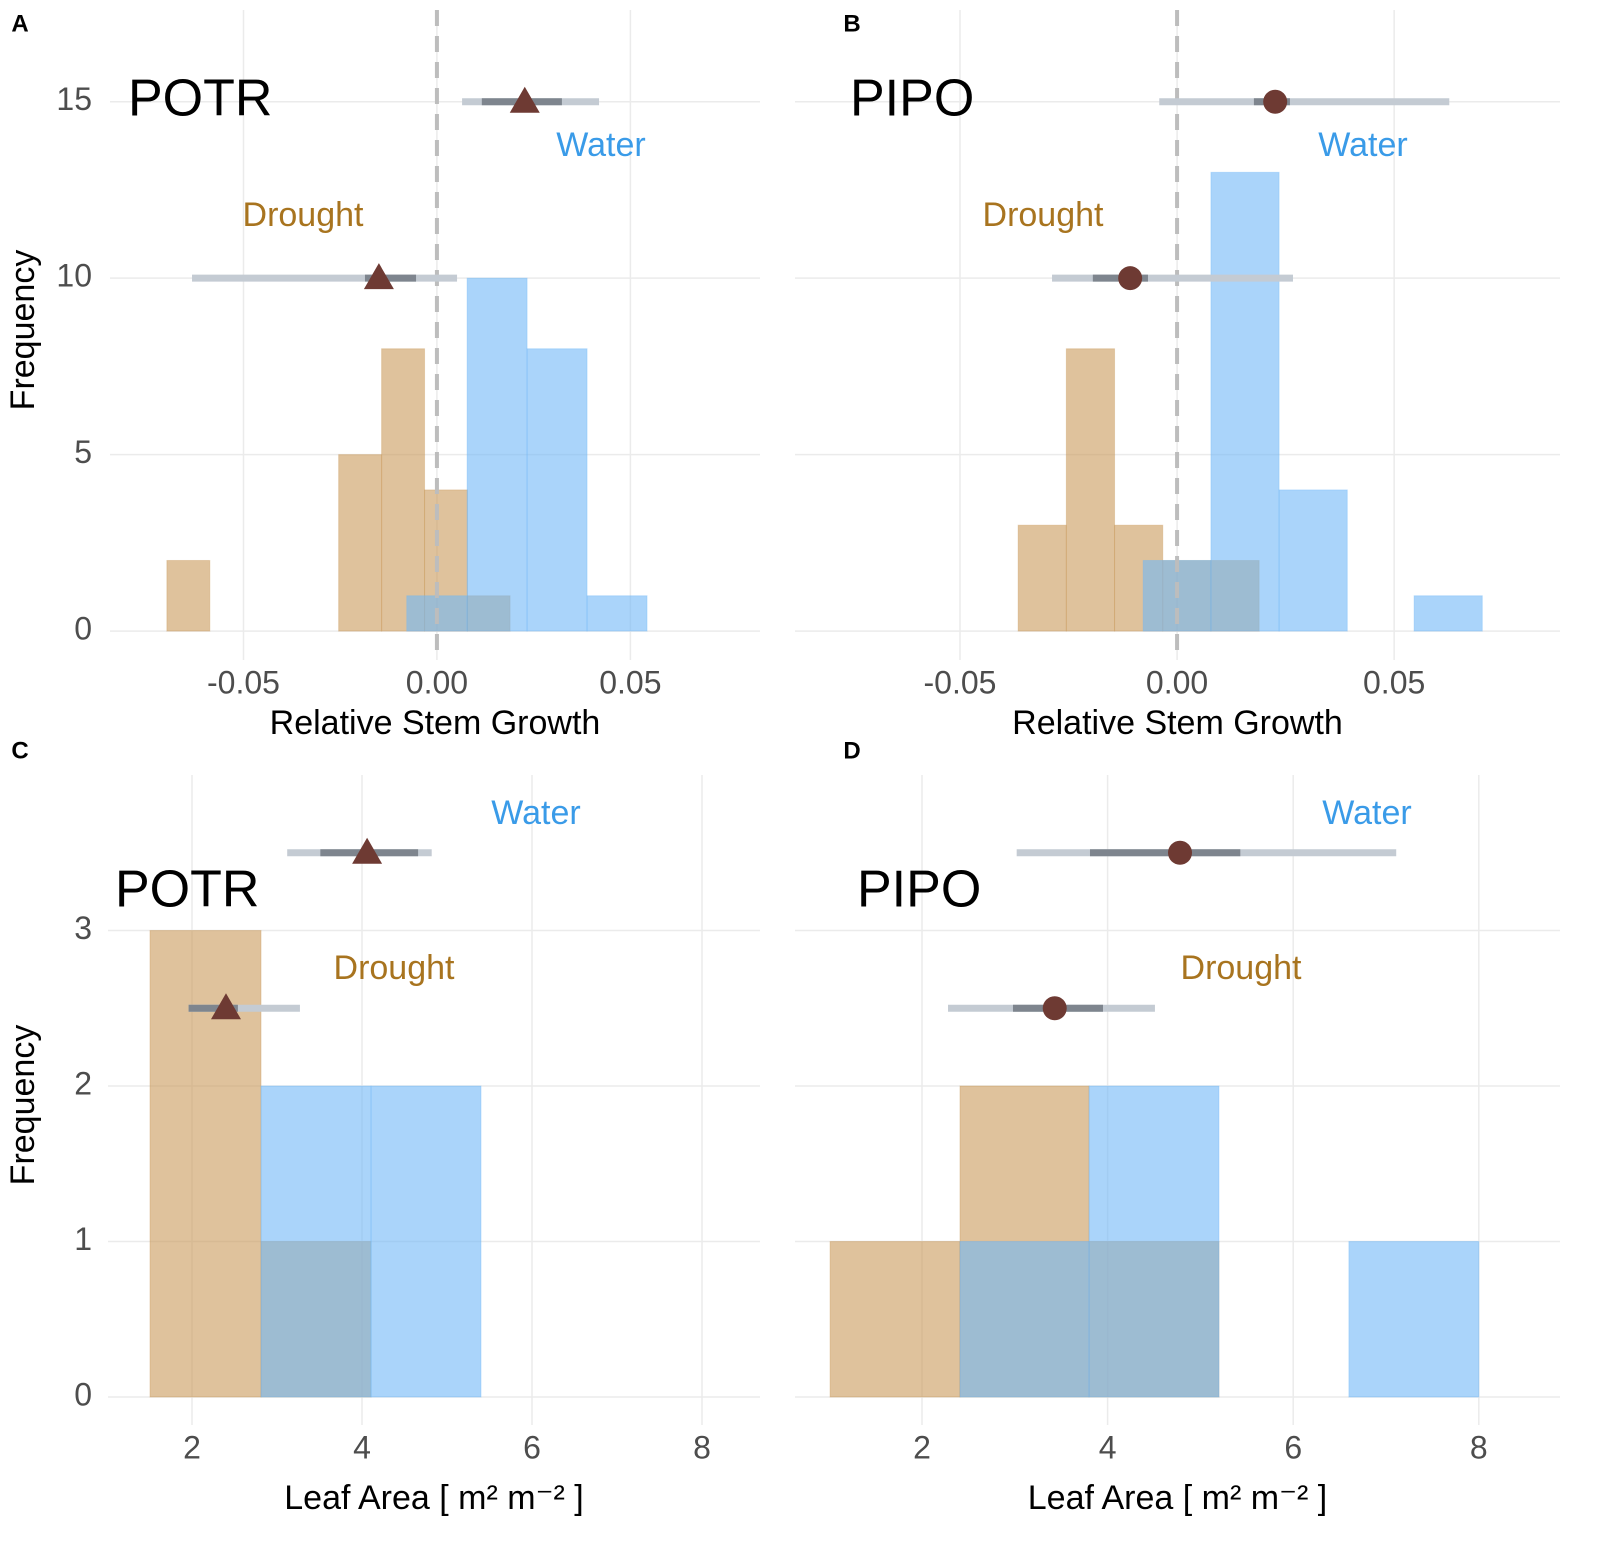 This screenshot has height=1568, width=1600. What do you see at coordinates (851, 23) in the screenshot?
I see `panel-letter: B` at bounding box center [851, 23].